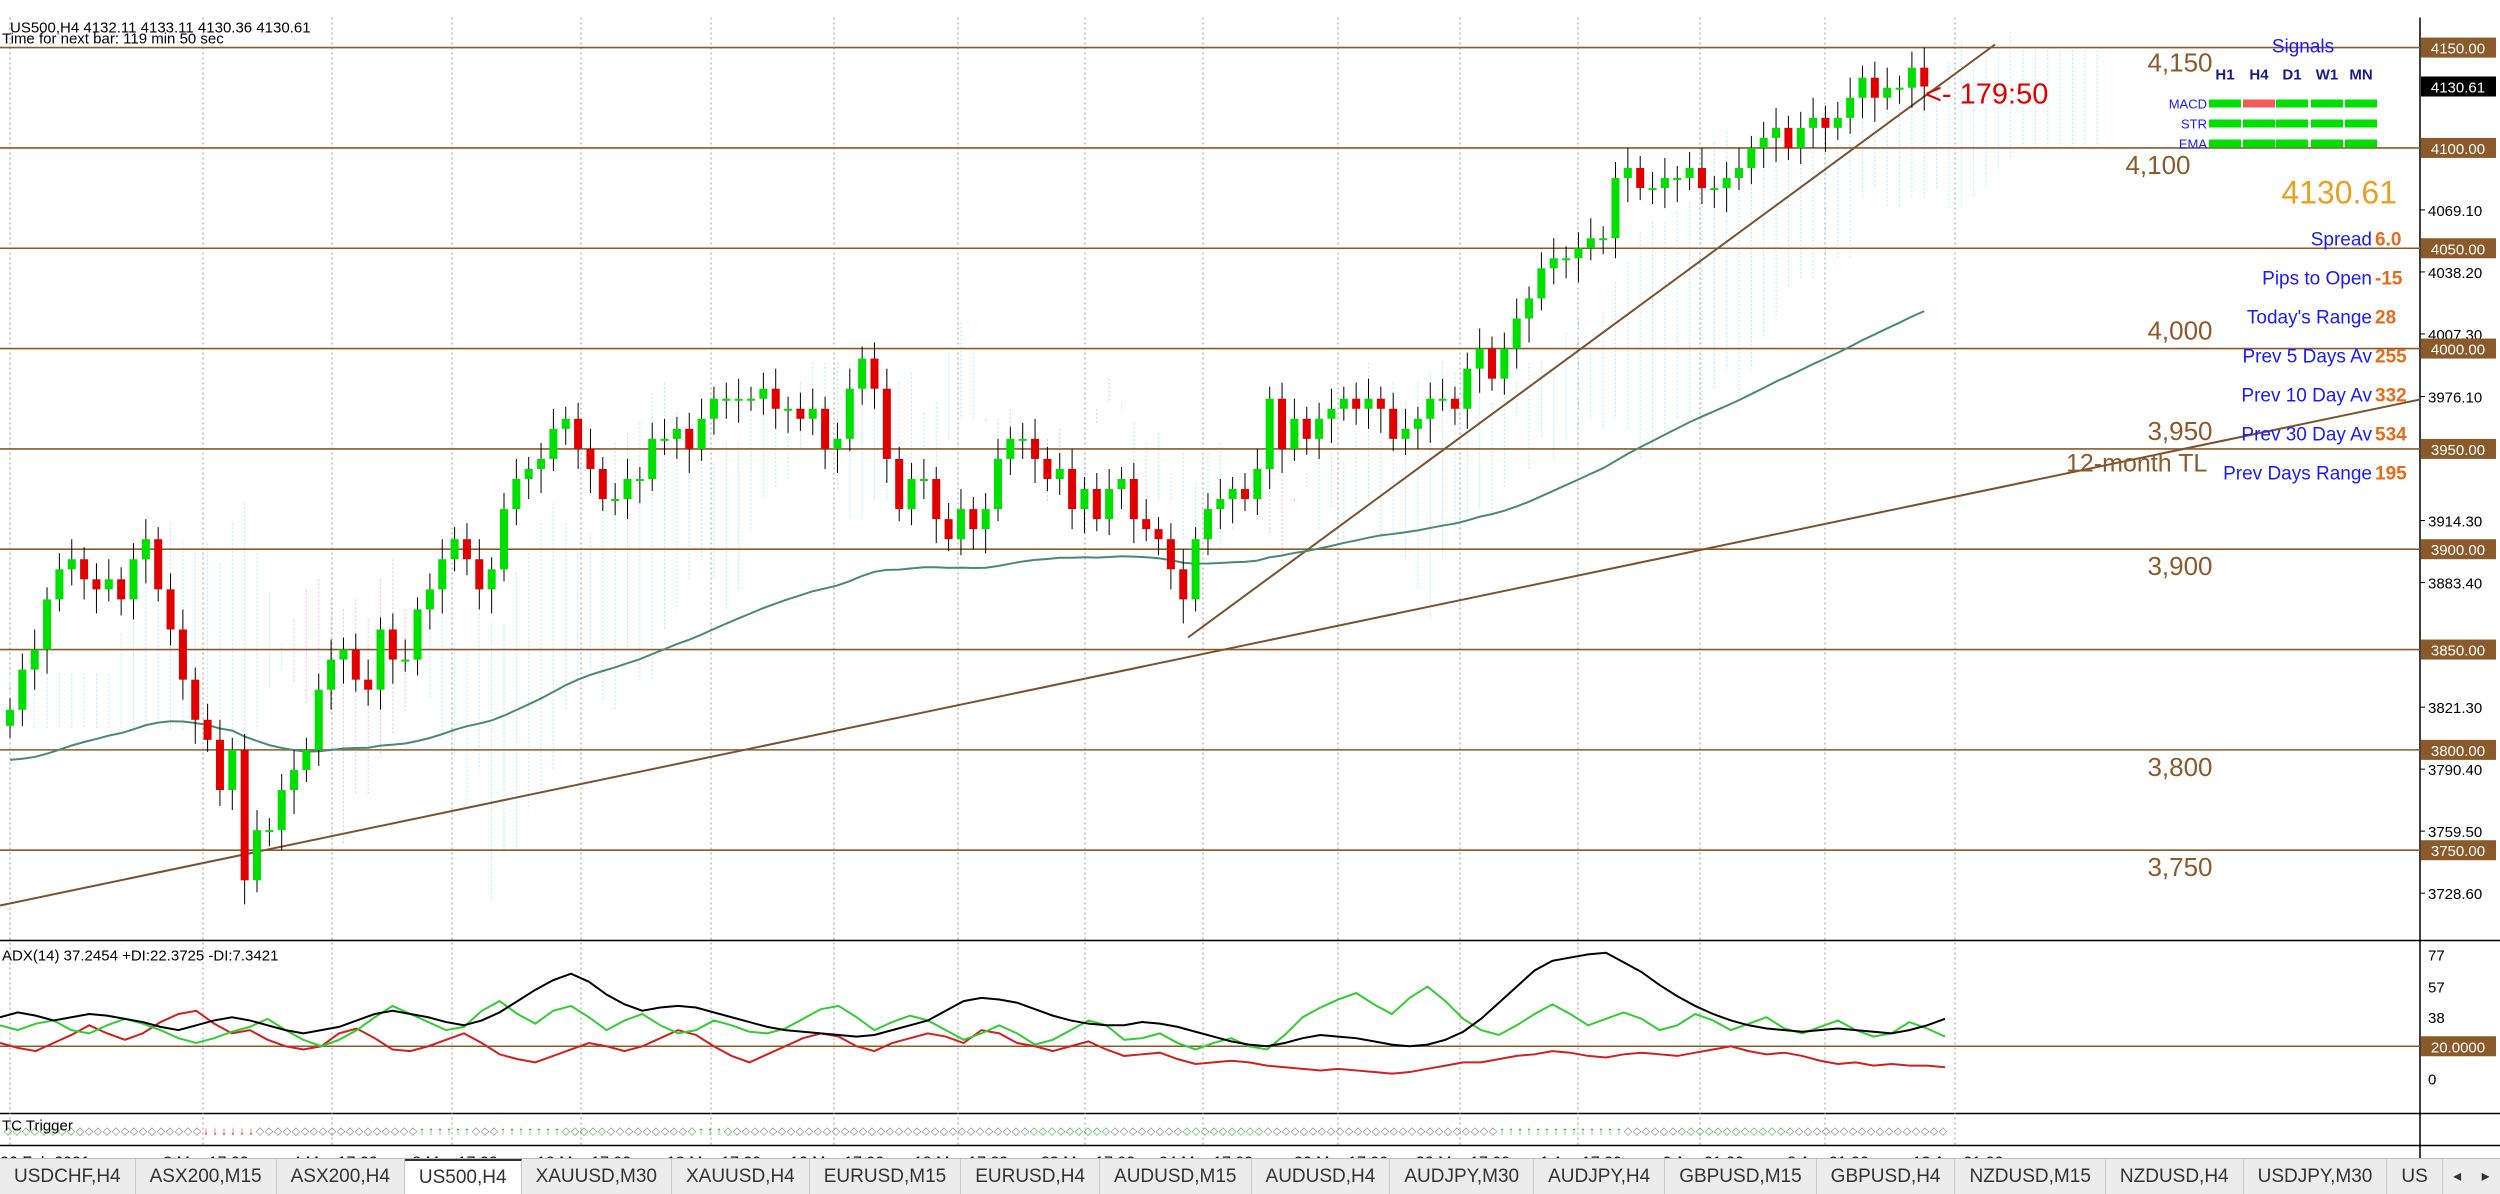 Image resolution: width=2500 pixels, height=1194 pixels. I want to click on tab-scroll-left-icon: ◂, so click(2457, 1176).